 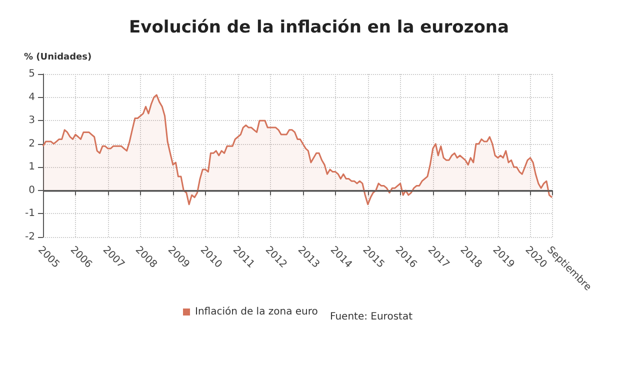 I want to click on chart-title: Evolución de la inflación en la eurozona, so click(x=319, y=28).